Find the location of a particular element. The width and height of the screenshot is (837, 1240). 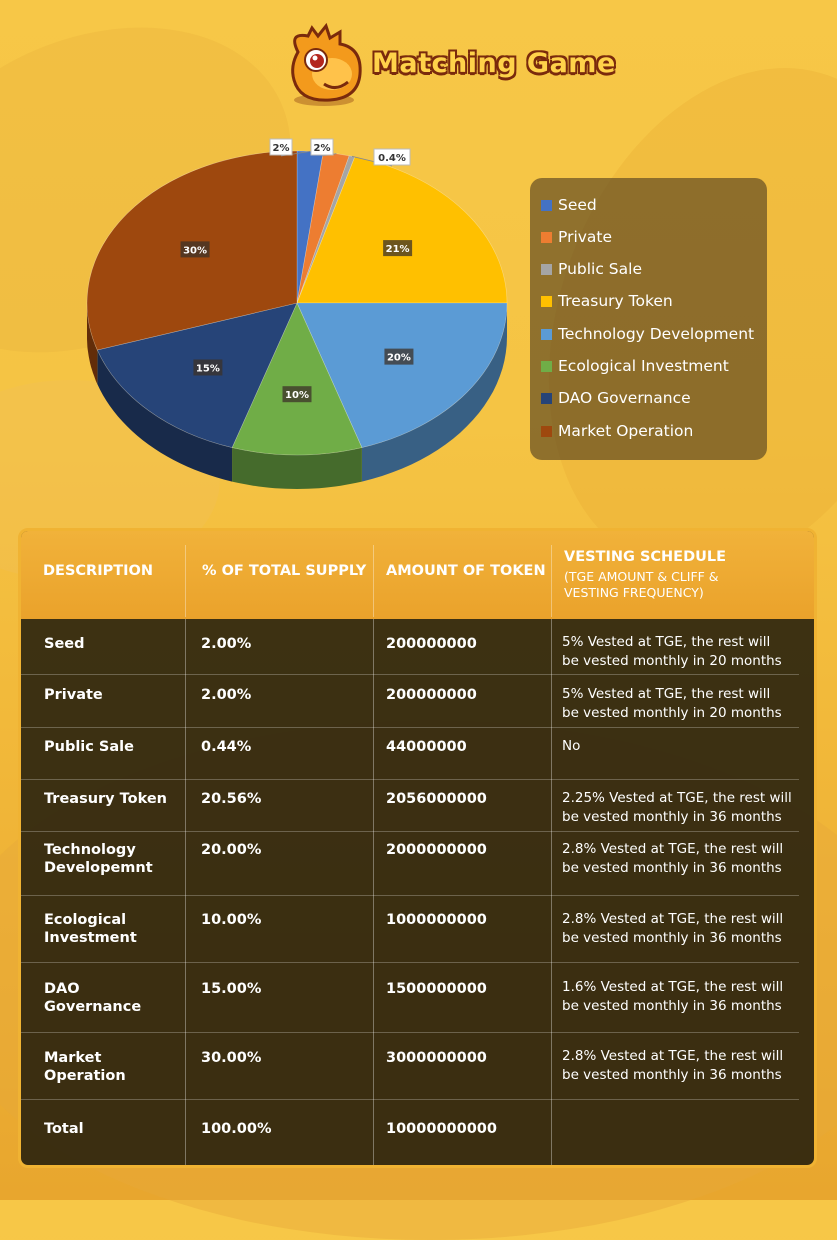

legend-label: Treasury Token is located at coordinates (615, 301).